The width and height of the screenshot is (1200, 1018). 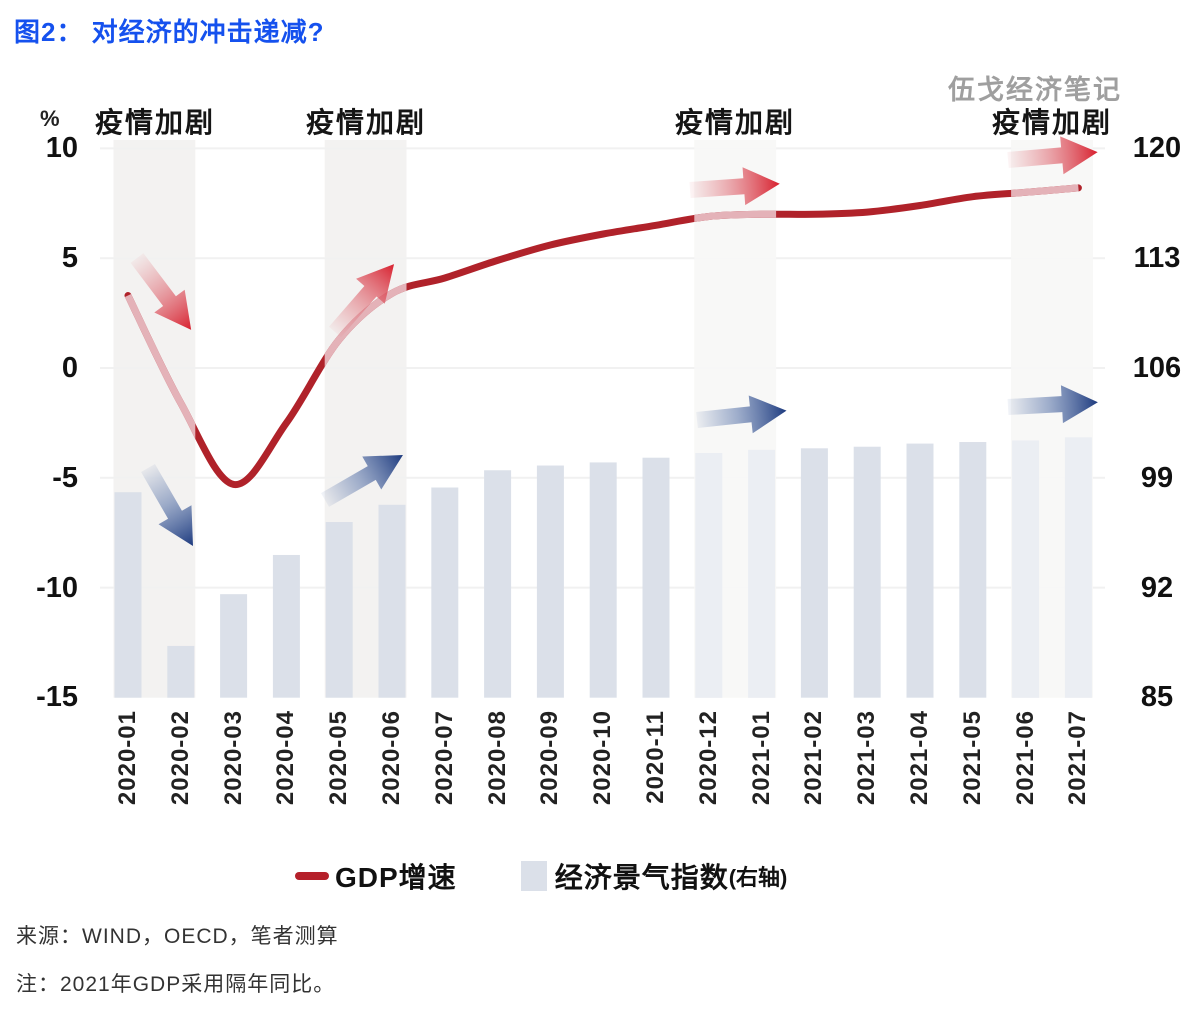 I want to click on right-axis-tick: 106, so click(x=1157, y=368).